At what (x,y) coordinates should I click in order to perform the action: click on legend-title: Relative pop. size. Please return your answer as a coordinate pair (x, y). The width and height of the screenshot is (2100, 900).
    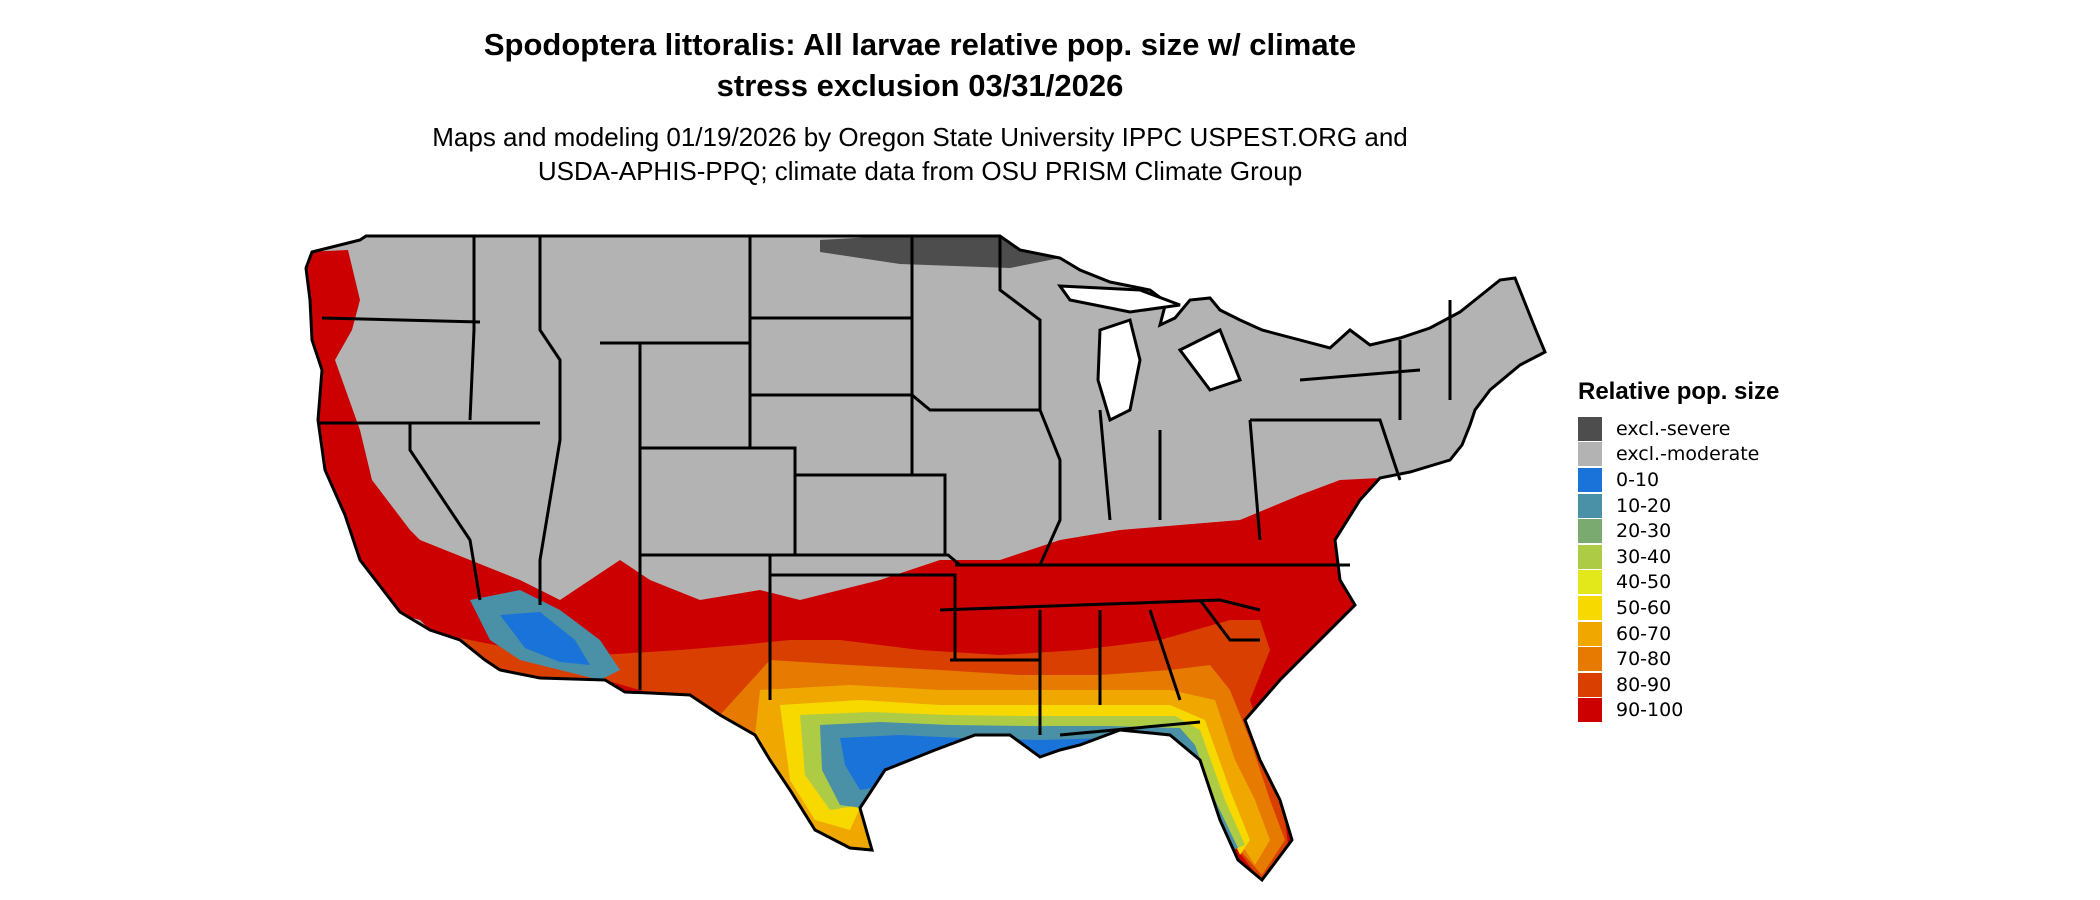
    Looking at the image, I should click on (1679, 391).